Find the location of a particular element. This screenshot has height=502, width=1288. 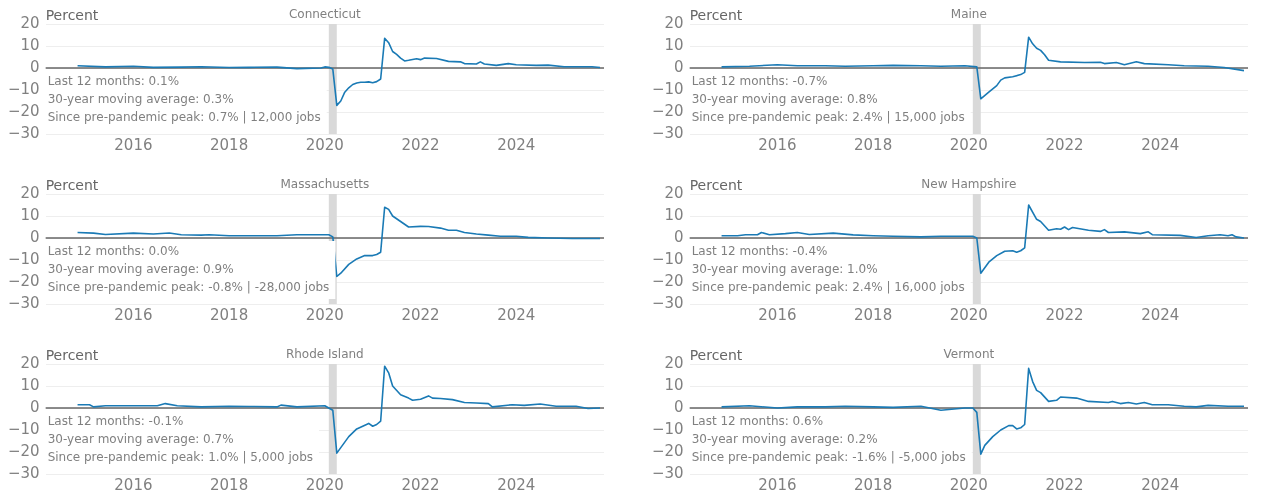

annotation: Last 12 months: 0.0% is located at coordinates (113, 251).